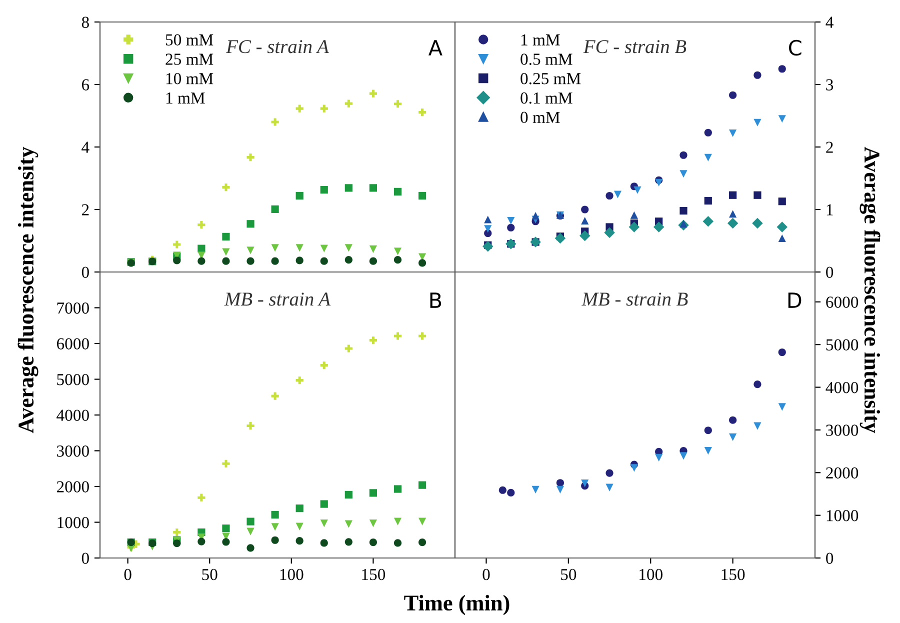 This screenshot has width=900, height=623. I want to click on legend-label: 0 mM, so click(540, 118).